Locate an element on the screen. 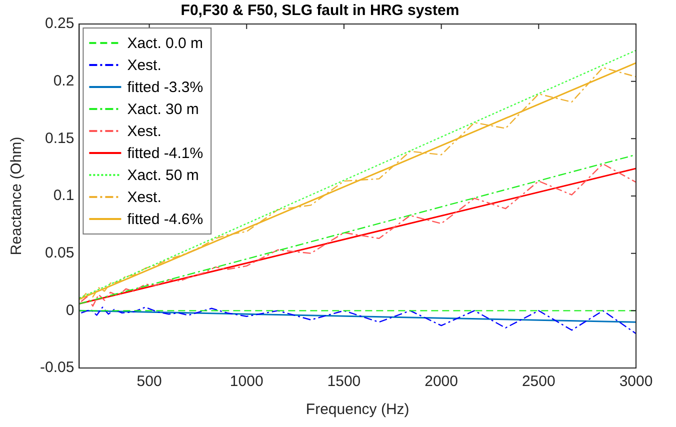 The height and width of the screenshot is (427, 676). y-tick-label: 0 is located at coordinates (70, 310).